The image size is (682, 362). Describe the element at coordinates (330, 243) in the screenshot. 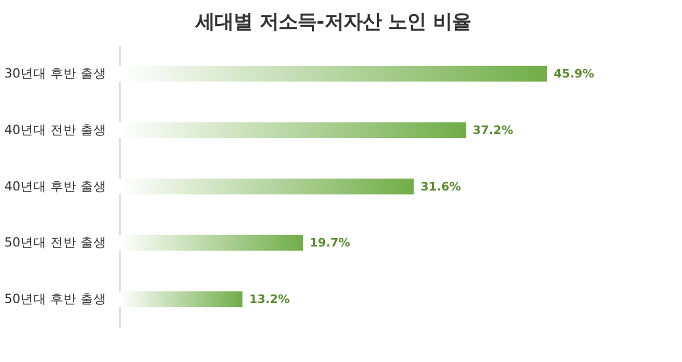

I see `data-label: 19.7%` at that location.